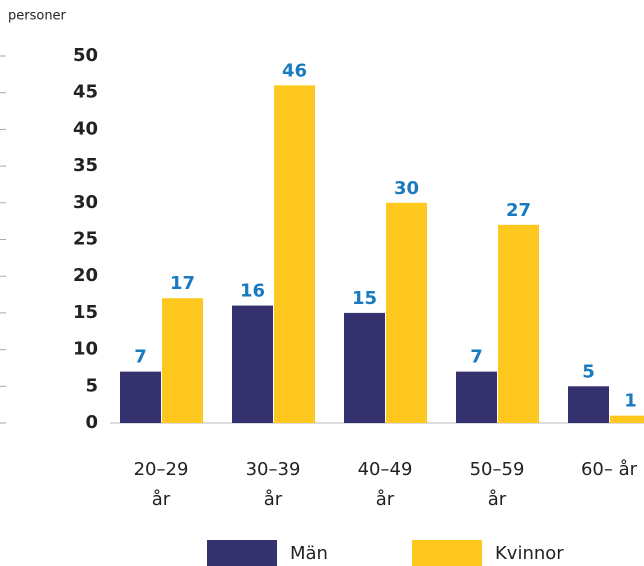 The image size is (644, 566). I want to click on y-tick-label: 15, so click(85, 312).